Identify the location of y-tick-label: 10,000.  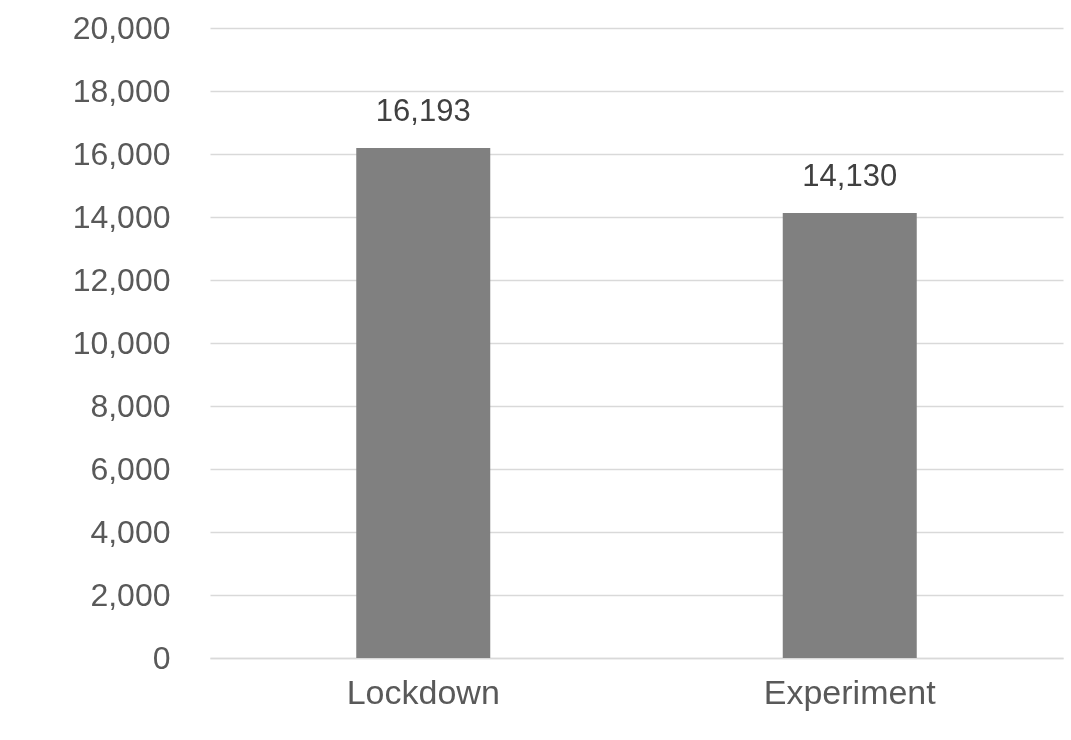
(121, 342).